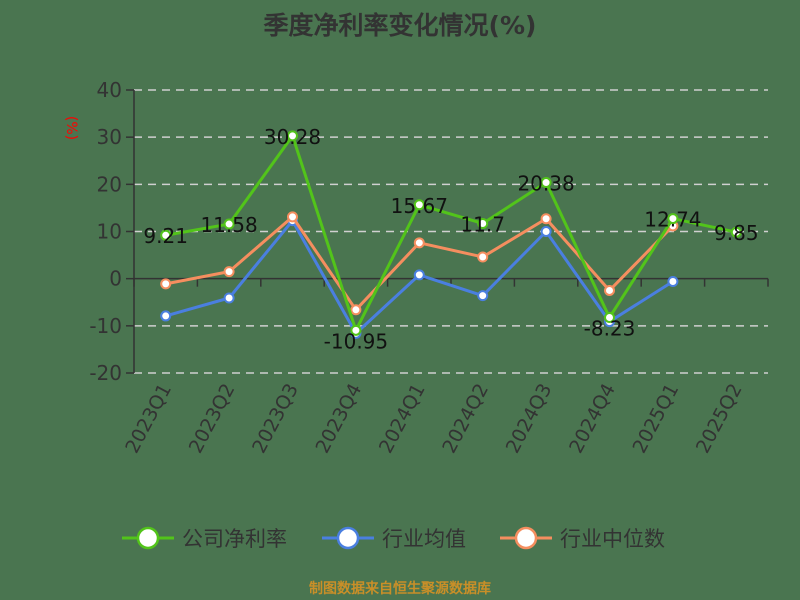  What do you see at coordinates (356, 341) in the screenshot?
I see `data-label-company: -10.95` at bounding box center [356, 341].